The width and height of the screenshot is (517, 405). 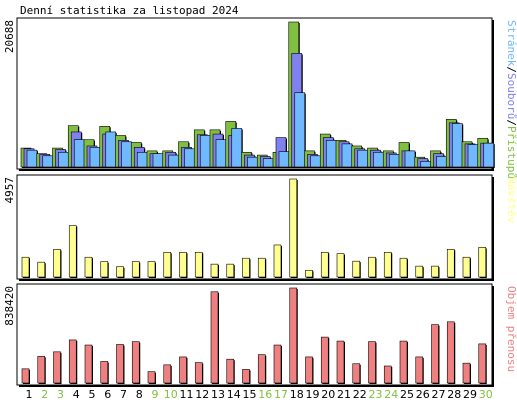 I want to click on bar-requests-day-2-s2, so click(x=48, y=161).